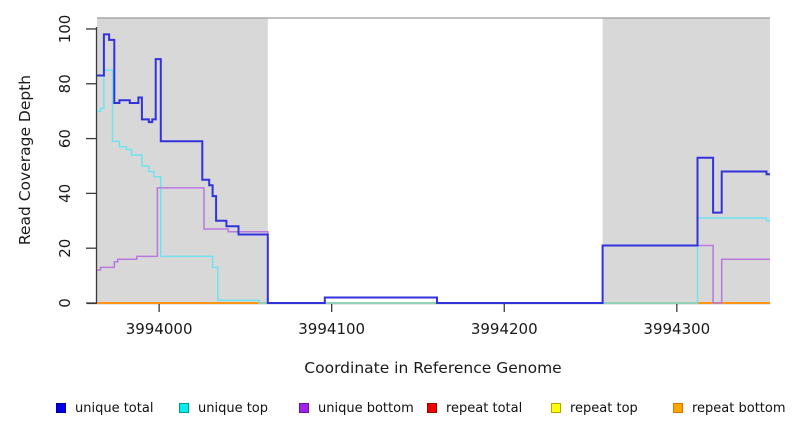 This screenshot has width=792, height=432. I want to click on legend-label-unique-top: unique top, so click(233, 408).